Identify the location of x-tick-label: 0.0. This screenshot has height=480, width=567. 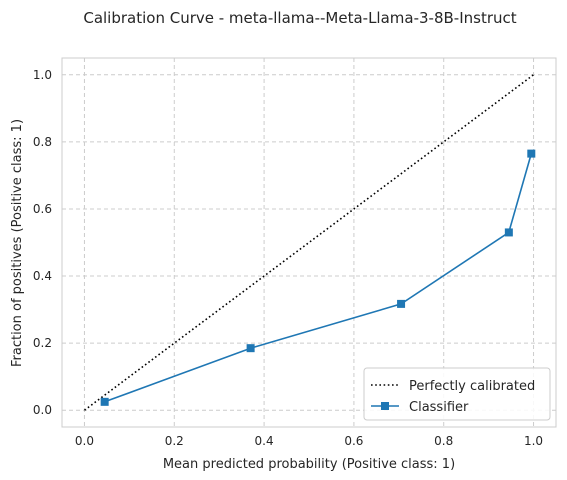
(84, 441).